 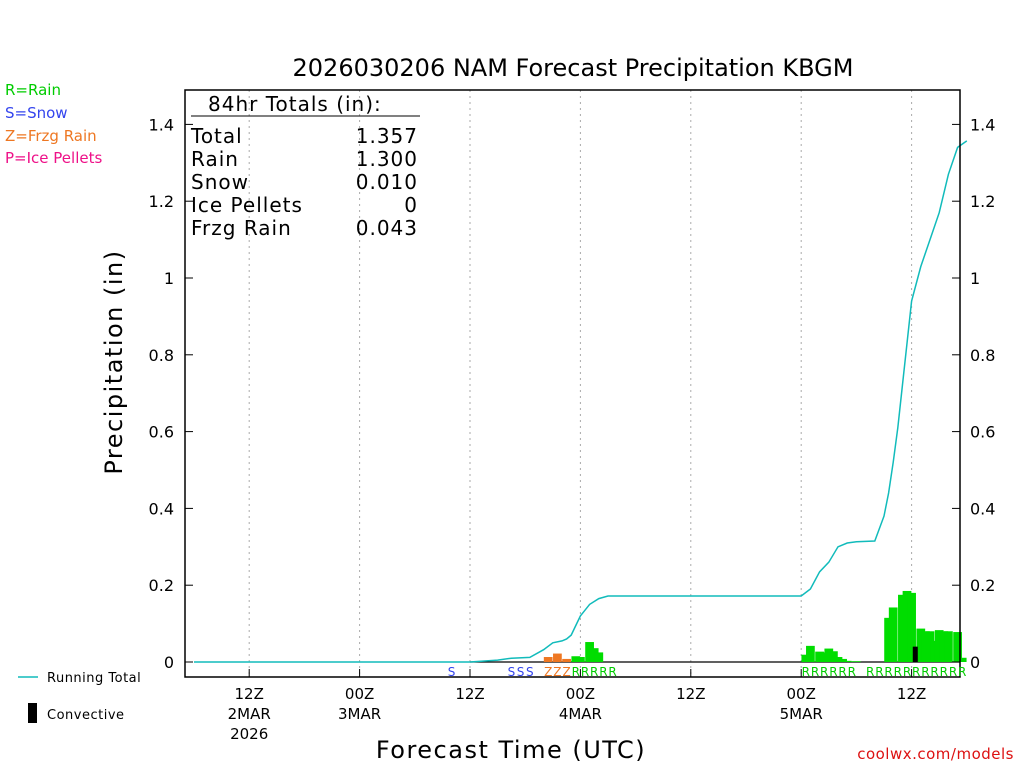 What do you see at coordinates (161, 124) in the screenshot?
I see `y-tick-label-left: 1.4` at bounding box center [161, 124].